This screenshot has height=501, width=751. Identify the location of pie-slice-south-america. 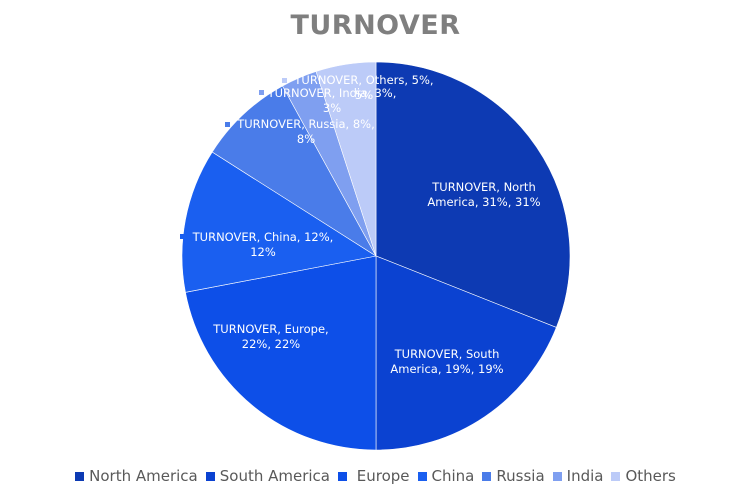
(466, 353).